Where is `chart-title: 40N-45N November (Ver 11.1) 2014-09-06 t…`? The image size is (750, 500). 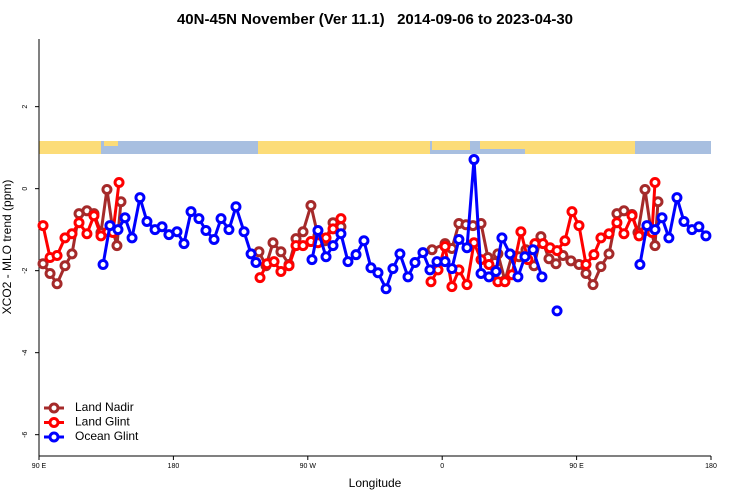 chart-title: 40N-45N November (Ver 11.1) 2014-09-06 t… is located at coordinates (375, 19).